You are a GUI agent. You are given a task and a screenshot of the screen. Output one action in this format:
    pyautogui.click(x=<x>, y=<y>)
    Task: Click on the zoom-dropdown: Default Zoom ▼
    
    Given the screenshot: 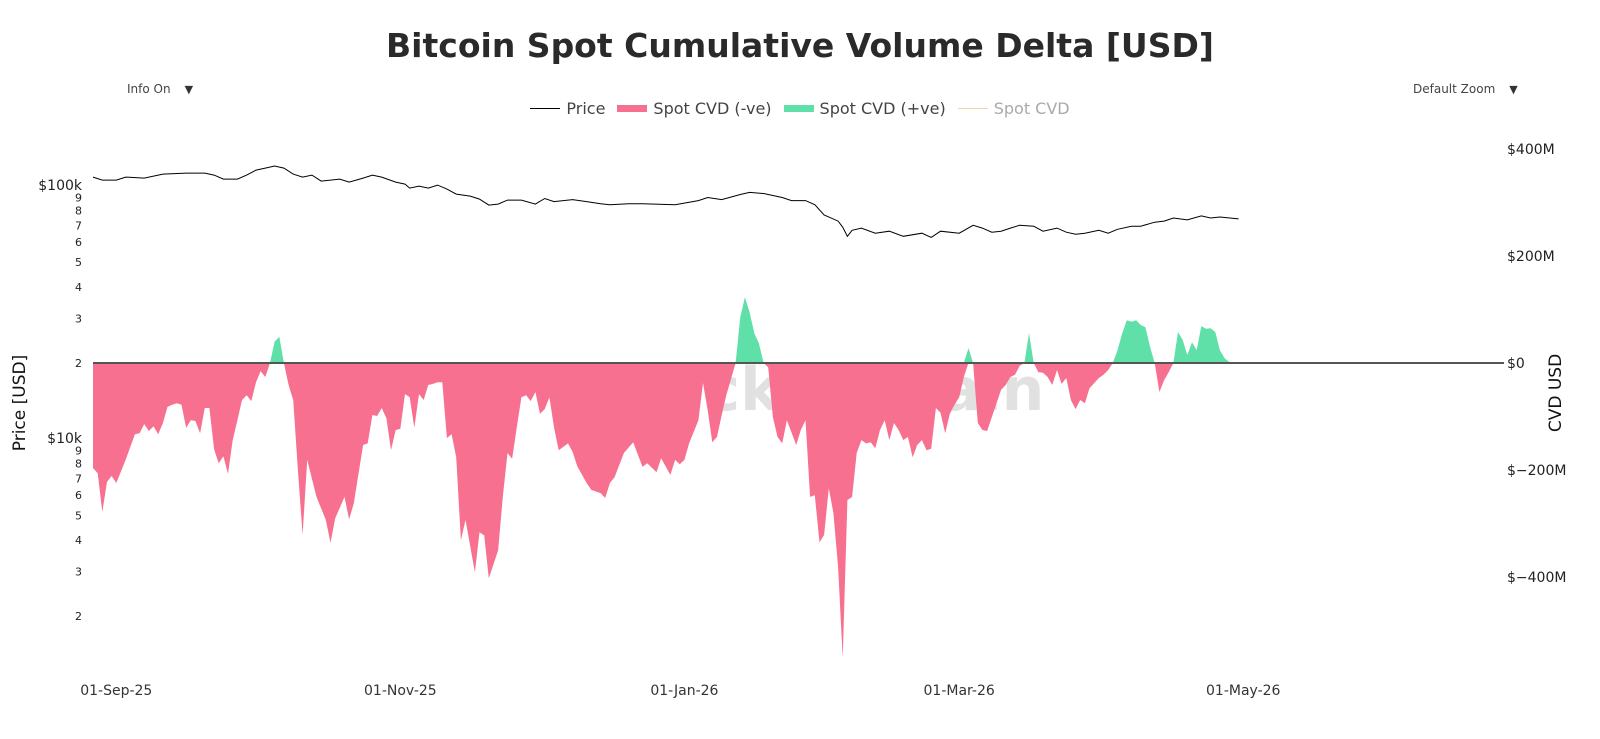 What is the action you would take?
    pyautogui.click(x=1465, y=89)
    